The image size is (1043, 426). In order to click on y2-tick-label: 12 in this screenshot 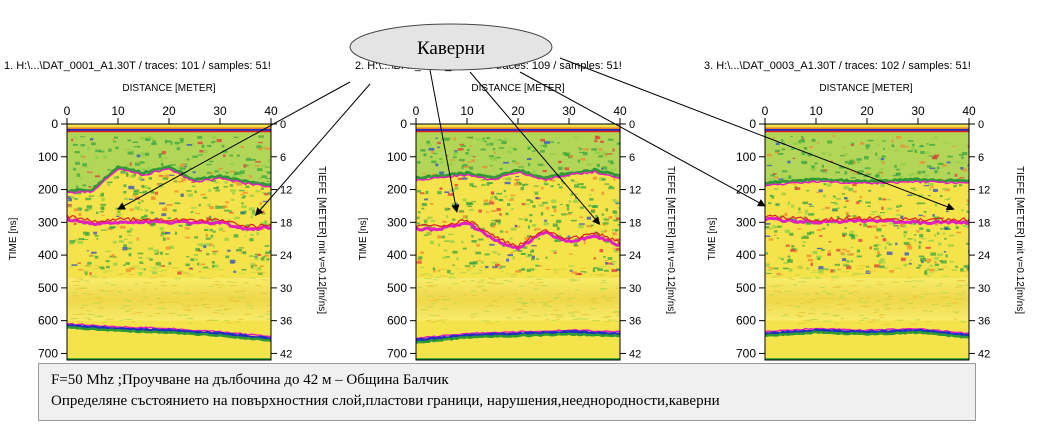, I will do `click(635, 191)`.